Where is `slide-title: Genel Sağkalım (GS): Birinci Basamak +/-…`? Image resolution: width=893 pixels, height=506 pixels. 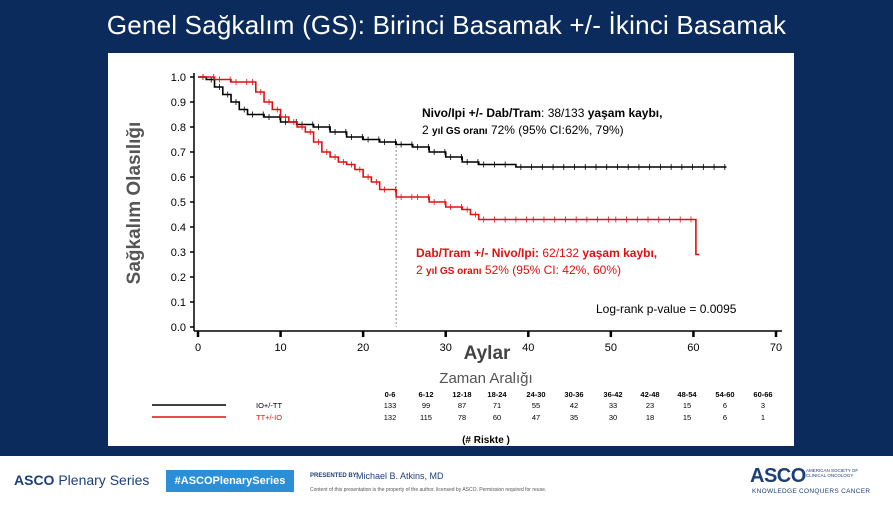 slide-title: Genel Sağkalım (GS): Birinci Basamak +/-… is located at coordinates (446, 25).